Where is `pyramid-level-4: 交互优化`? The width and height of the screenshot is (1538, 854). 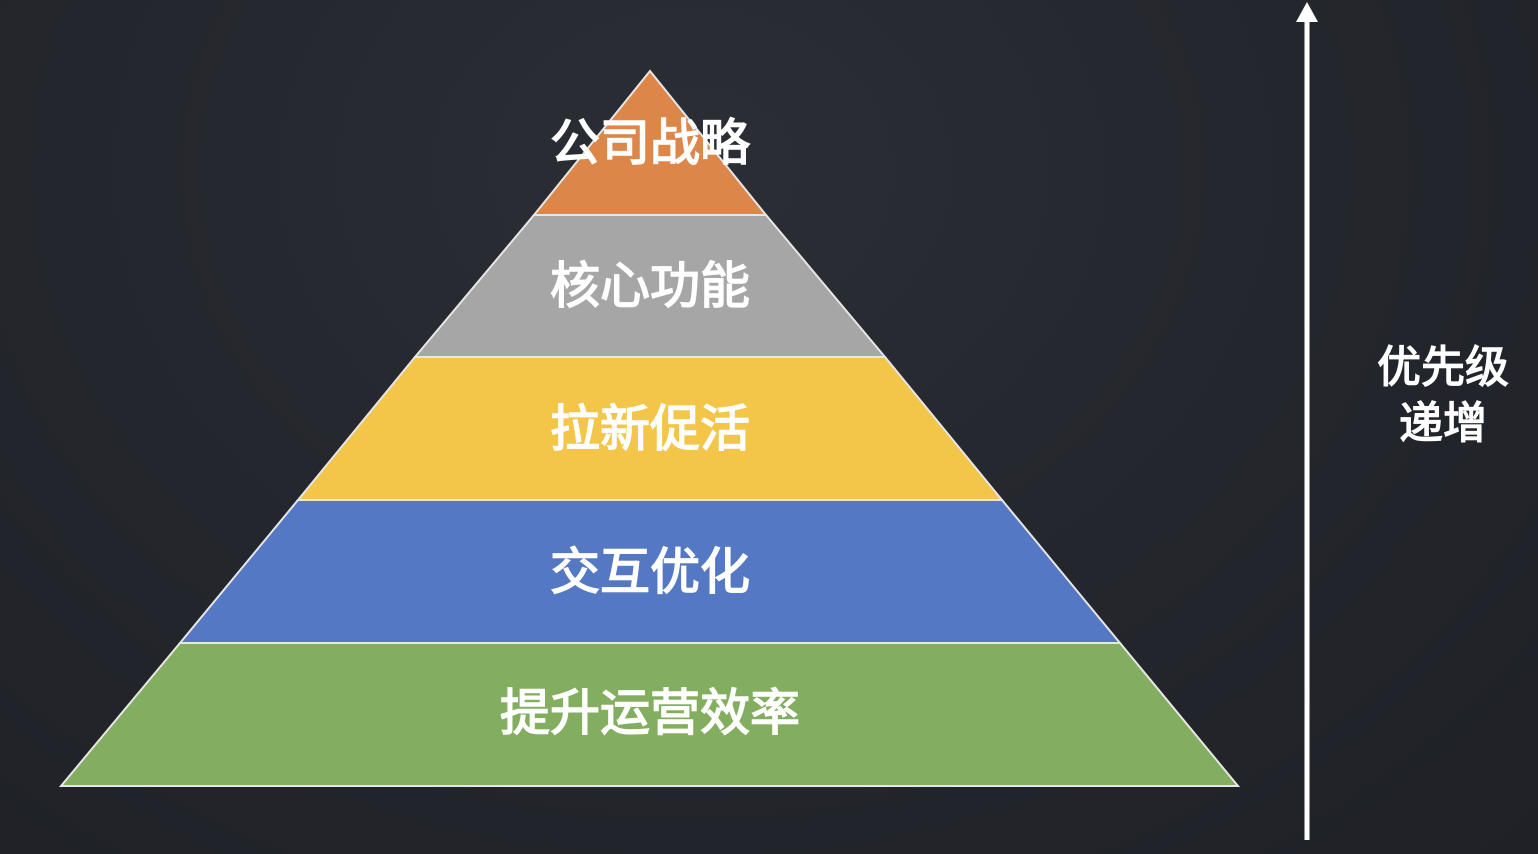 pyramid-level-4: 交互优化 is located at coordinates (650, 571).